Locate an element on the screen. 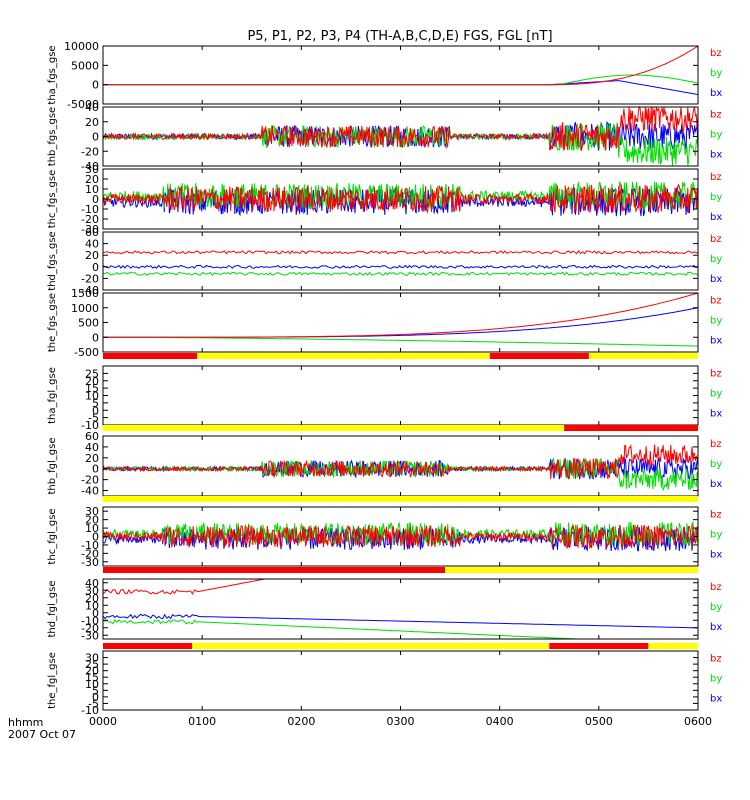  y-axis-label: thc_fgl_gse is located at coordinates (52, 536).